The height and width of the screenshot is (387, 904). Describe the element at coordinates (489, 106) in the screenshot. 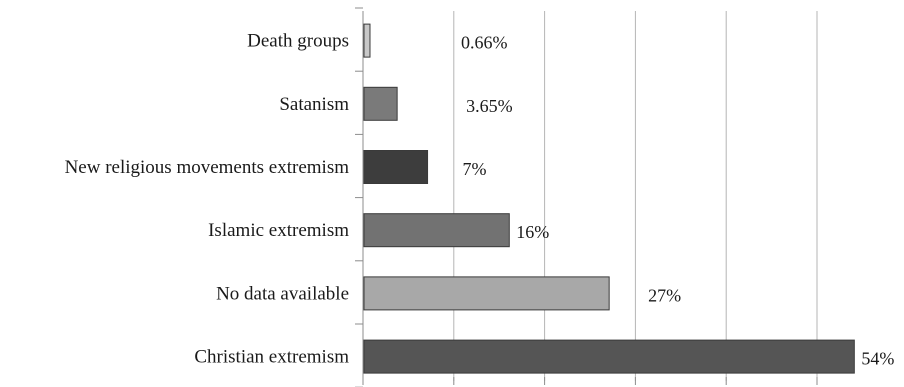

I see `data-label: 3.65%` at that location.